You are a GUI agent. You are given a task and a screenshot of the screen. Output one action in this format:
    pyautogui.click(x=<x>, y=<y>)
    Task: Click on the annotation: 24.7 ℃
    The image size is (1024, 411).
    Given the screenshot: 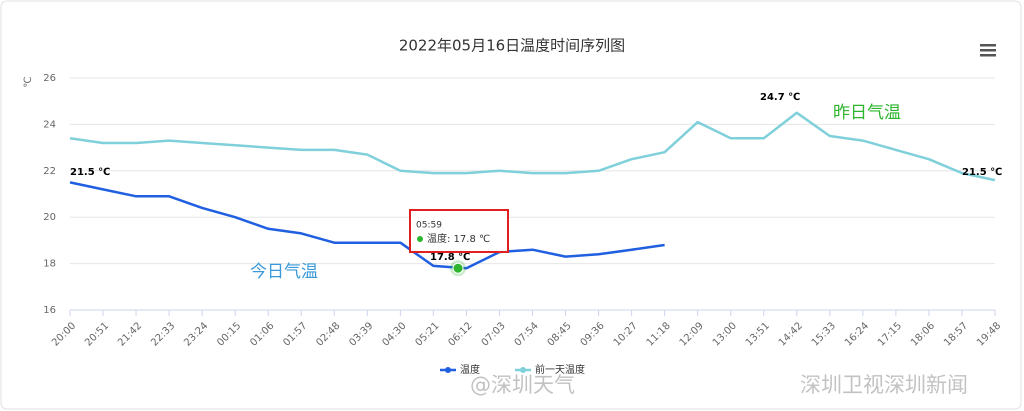 What is the action you would take?
    pyautogui.click(x=780, y=97)
    